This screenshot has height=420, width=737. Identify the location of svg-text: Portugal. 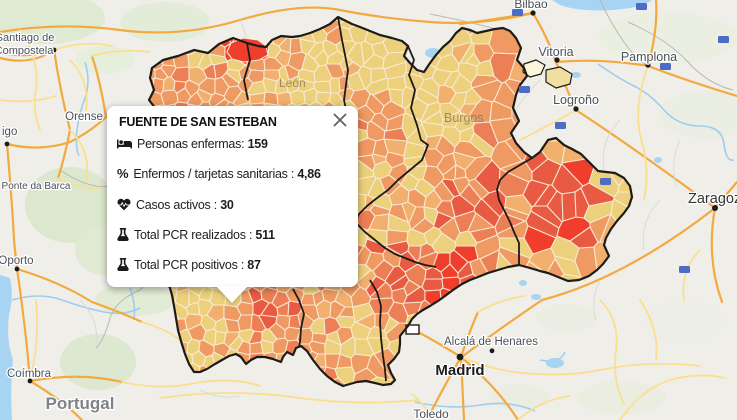
(80, 403).